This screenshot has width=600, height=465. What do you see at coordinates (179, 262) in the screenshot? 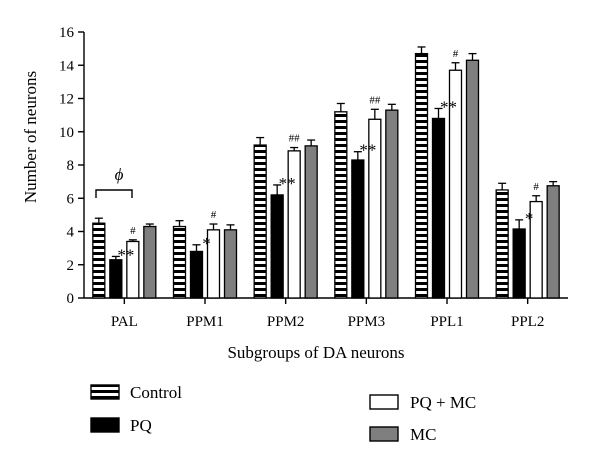
I see `bar-control-ppm1` at bounding box center [179, 262].